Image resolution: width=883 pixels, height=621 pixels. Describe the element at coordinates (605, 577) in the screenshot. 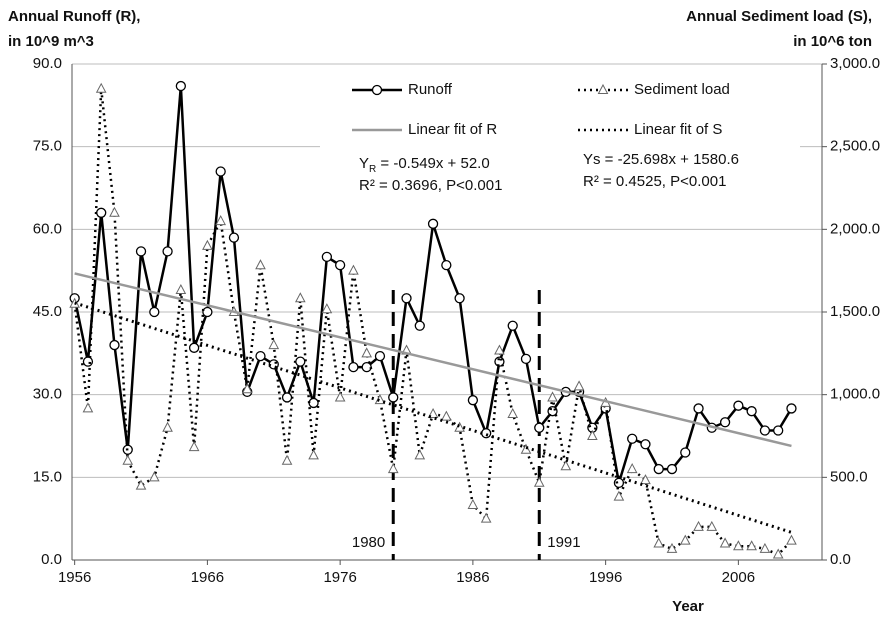

I see `x-tick-label: 1996` at that location.